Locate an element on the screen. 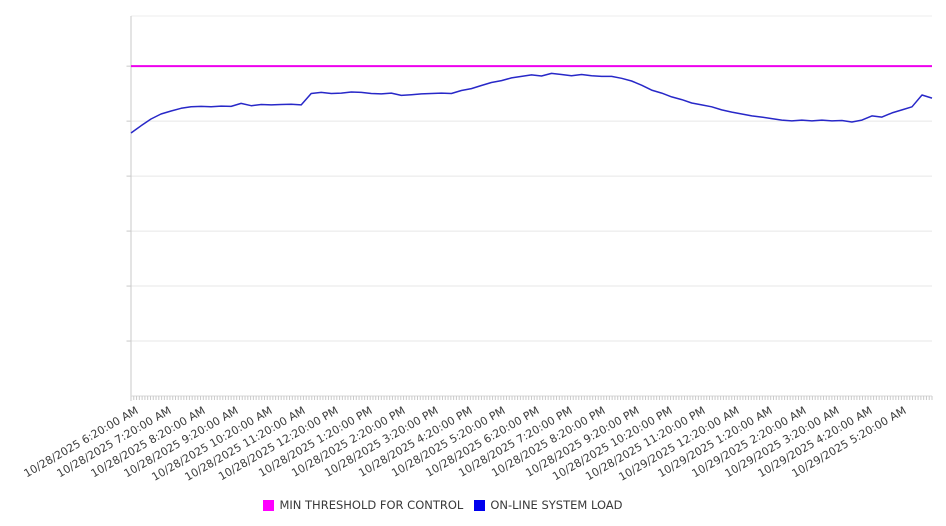 The width and height of the screenshot is (946, 526). legend-item-min-threshold: MIN THRESHOLD FOR CONTROL is located at coordinates (363, 505).